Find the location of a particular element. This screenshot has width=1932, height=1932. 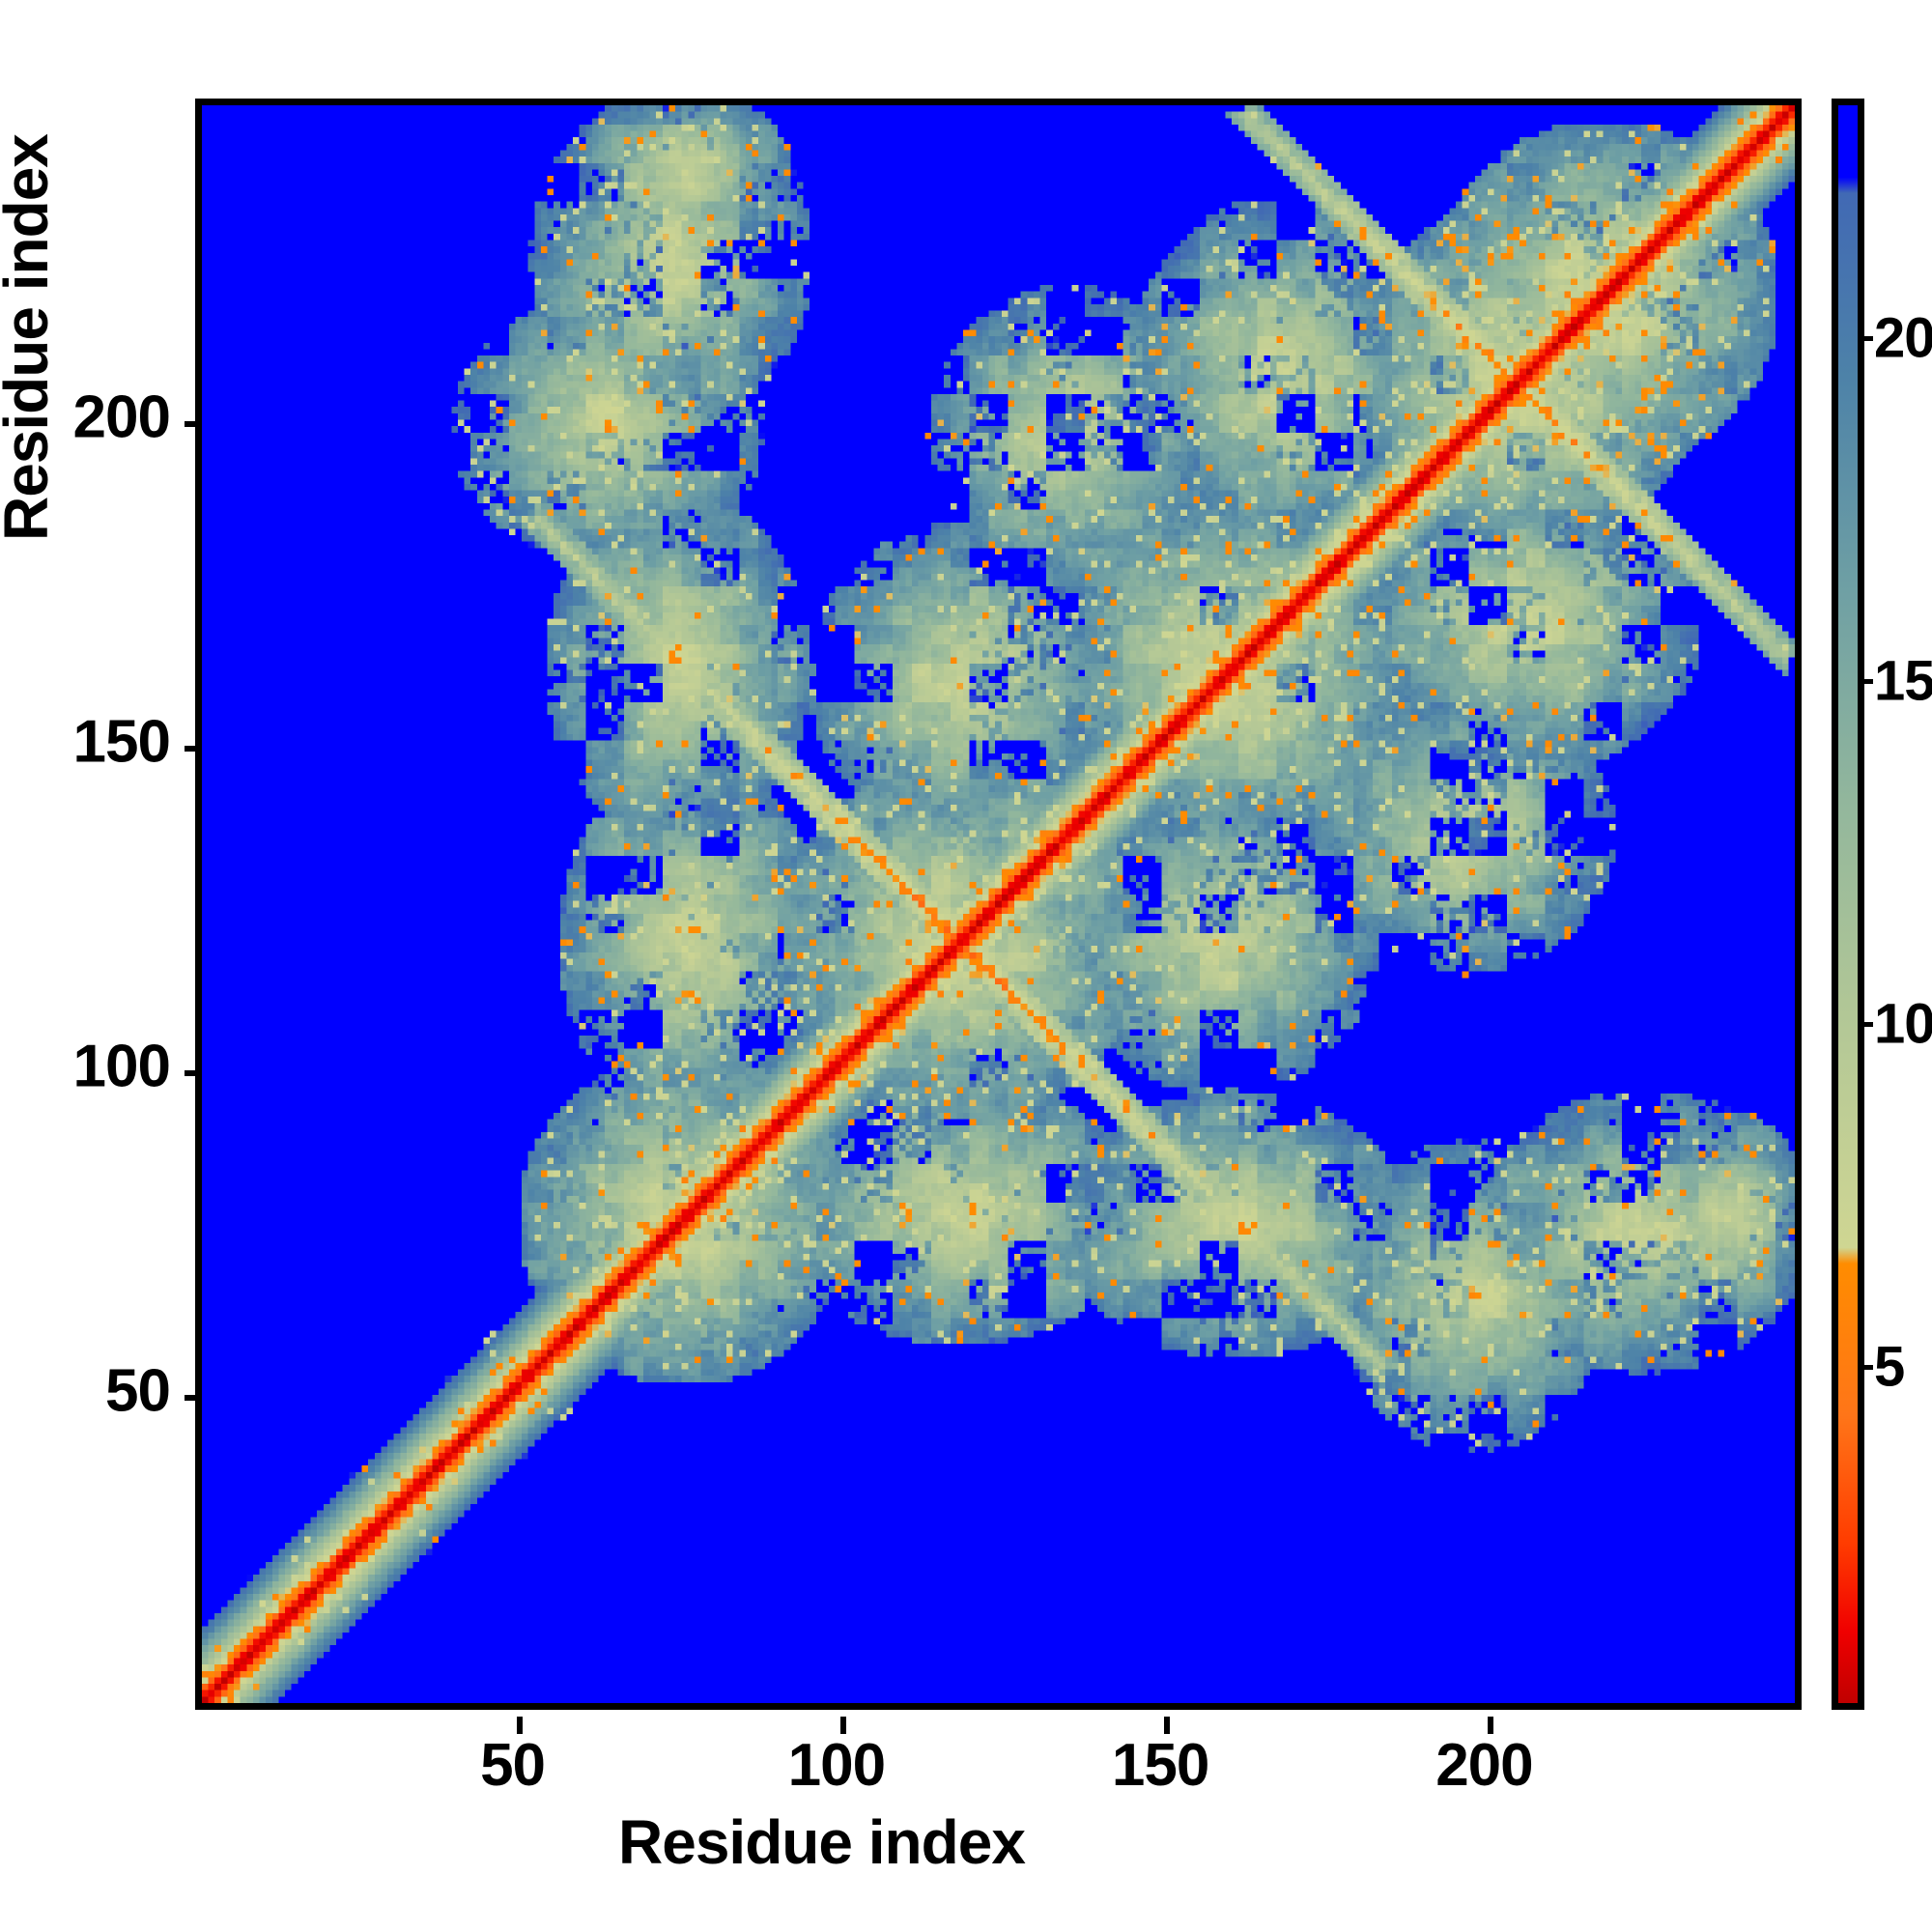

colorbar-label-15: 15 is located at coordinates (1903, 681).